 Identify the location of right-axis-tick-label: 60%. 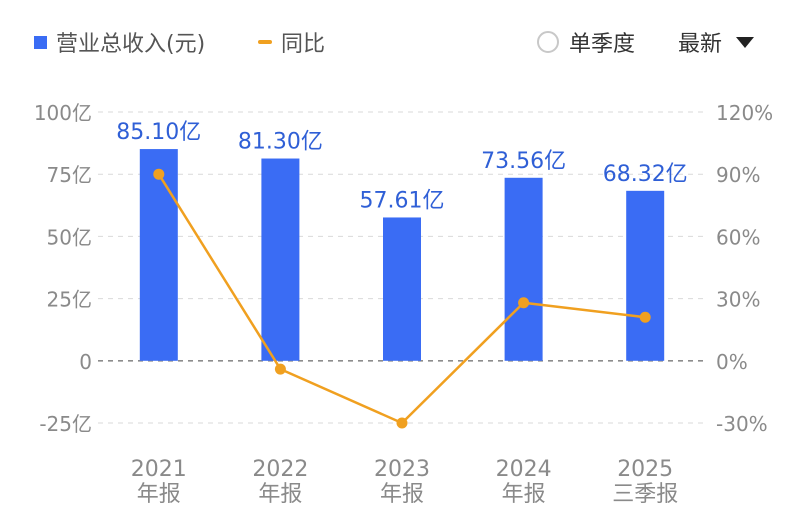
(738, 237).